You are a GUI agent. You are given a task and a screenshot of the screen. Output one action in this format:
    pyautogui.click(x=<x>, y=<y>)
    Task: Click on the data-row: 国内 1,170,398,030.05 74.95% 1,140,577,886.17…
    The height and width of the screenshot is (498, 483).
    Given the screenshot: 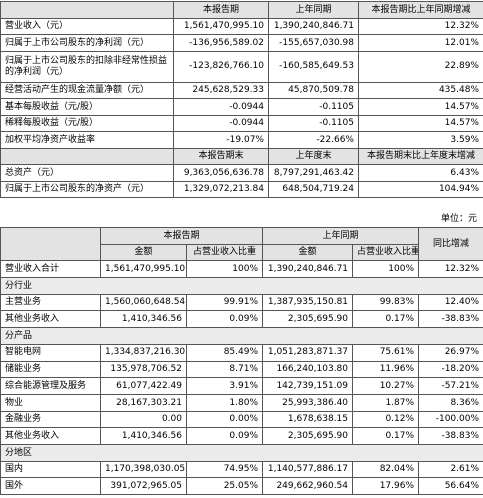 What is the action you would take?
    pyautogui.click(x=241, y=469)
    